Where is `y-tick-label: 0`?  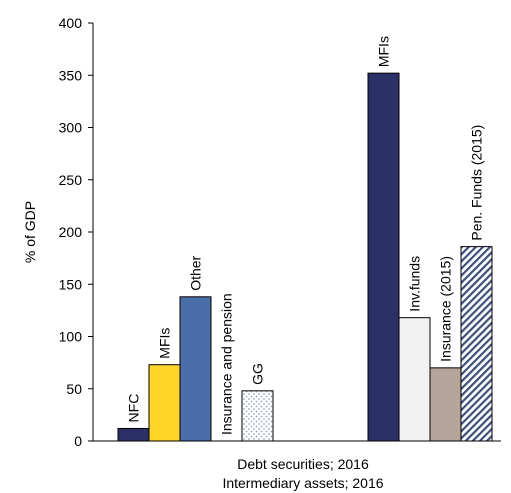
y-tick-label: 0 is located at coordinates (78, 441).